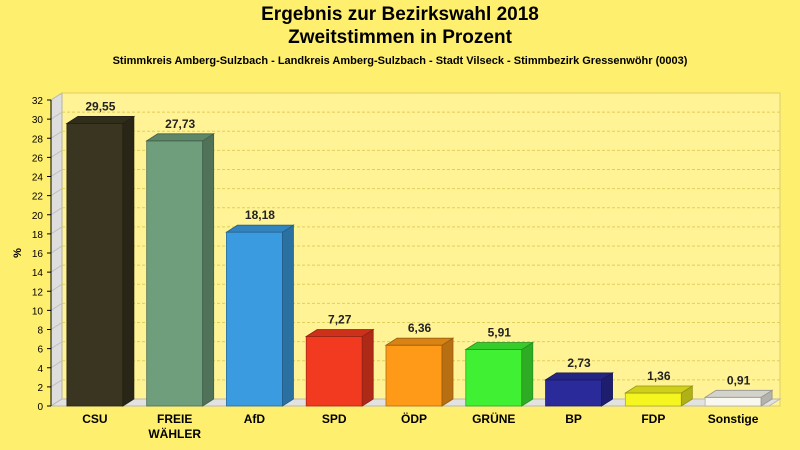 This screenshot has height=450, width=800. Describe the element at coordinates (38, 292) in the screenshot. I see `y-tick-label: 12` at that location.